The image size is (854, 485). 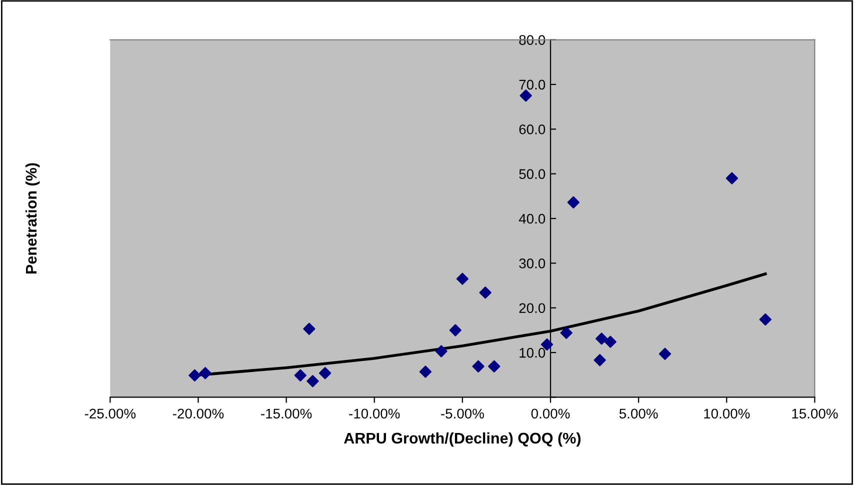 What do you see at coordinates (286, 413) in the screenshot?
I see `x-tick-label: -15.00%` at bounding box center [286, 413].